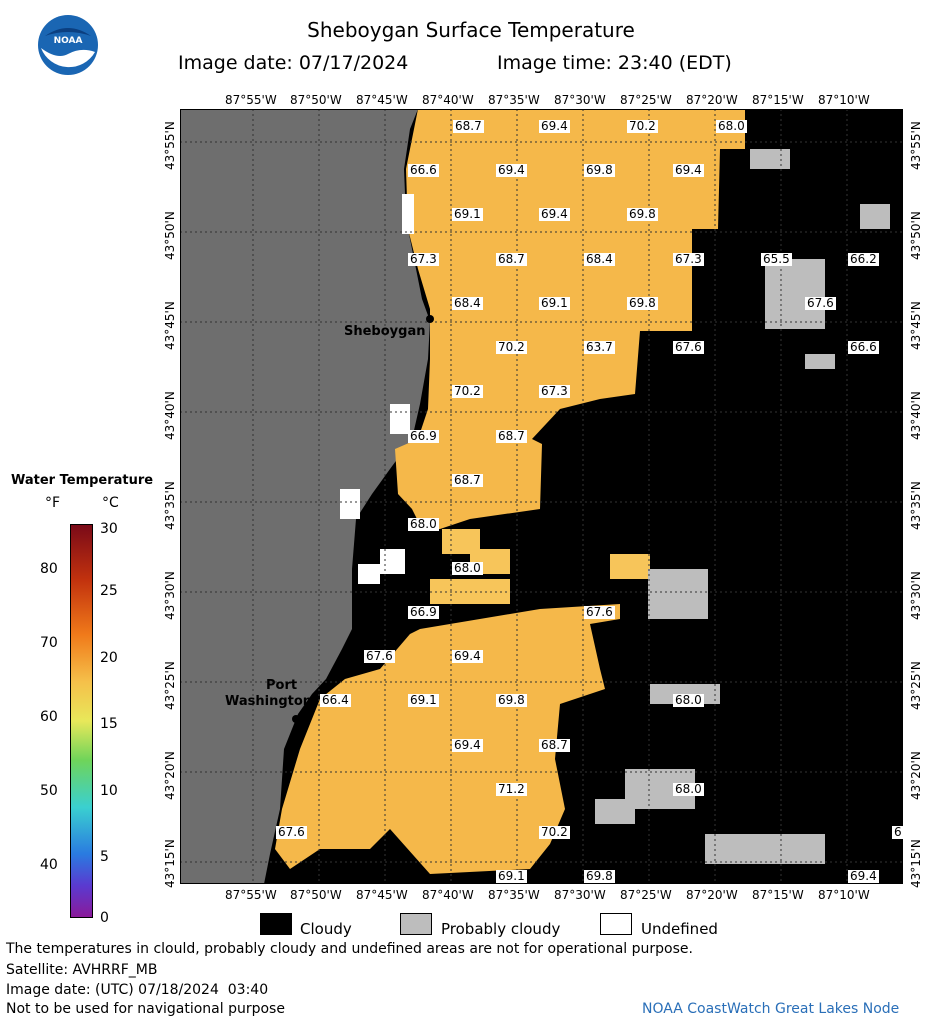 This screenshot has width=942, height=1025. What do you see at coordinates (614, 63) in the screenshot?
I see `image-time: Image time: 23:40 (EDT)` at bounding box center [614, 63].